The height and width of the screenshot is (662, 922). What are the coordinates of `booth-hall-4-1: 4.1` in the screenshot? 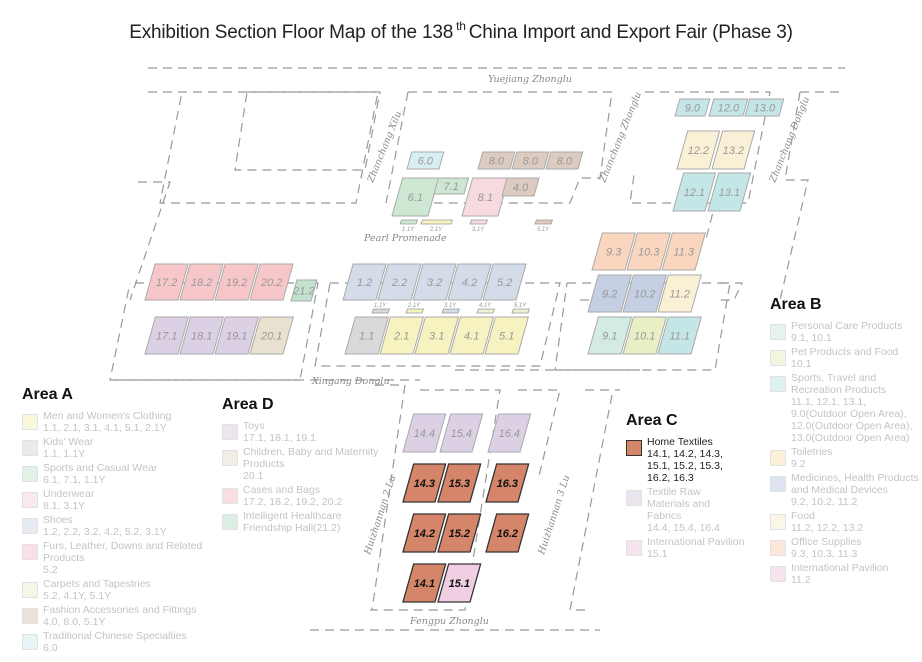 It's located at (472, 335).